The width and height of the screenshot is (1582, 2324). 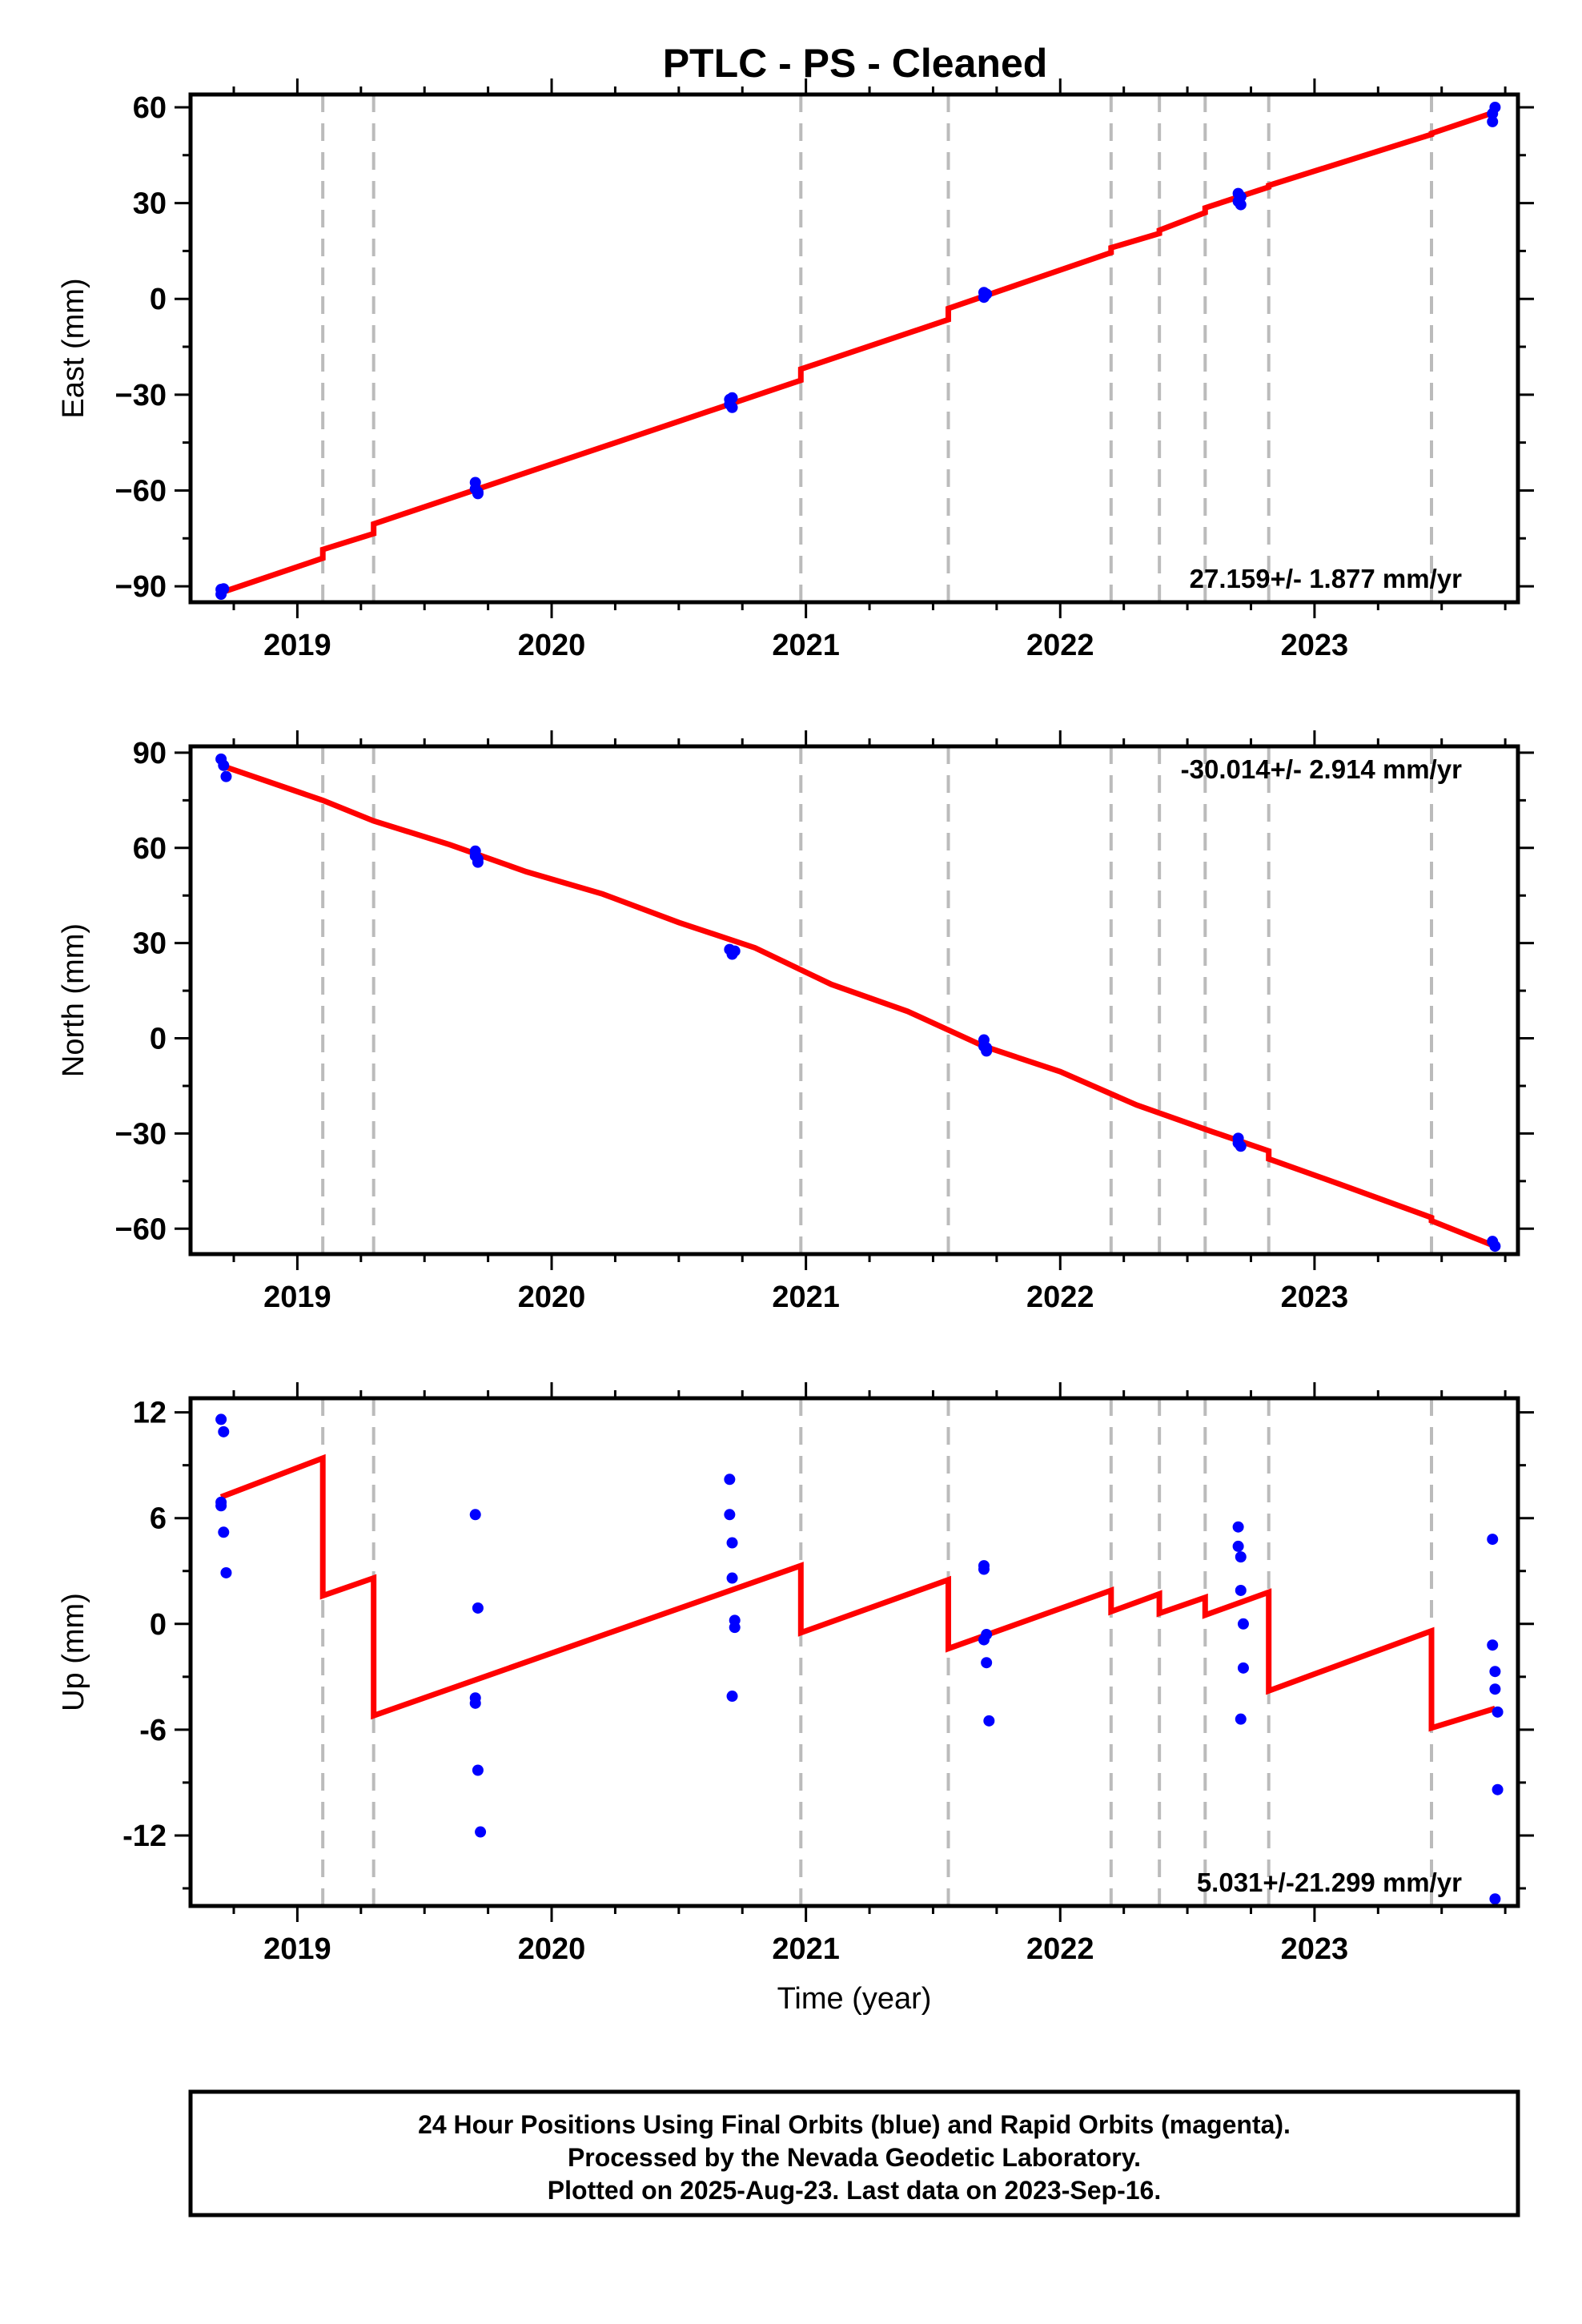 I want to click on velocity-rate-label: 27.159+/- 1.877 mm/yr, so click(x=1326, y=578).